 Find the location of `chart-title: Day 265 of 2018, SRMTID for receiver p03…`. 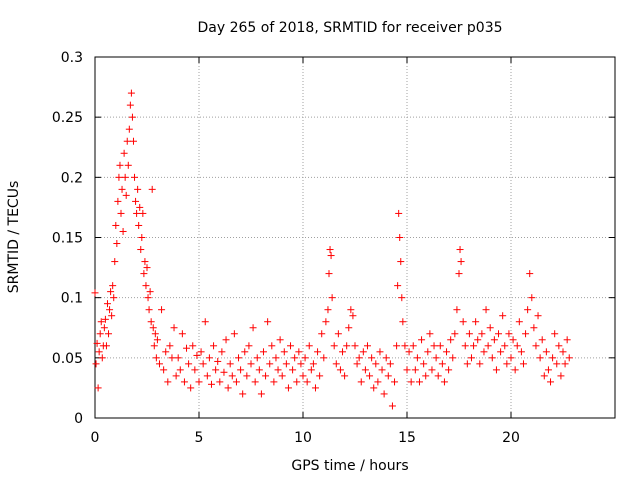

chart-title: Day 265 of 2018, SRMTID for receiver p03… is located at coordinates (349, 28).